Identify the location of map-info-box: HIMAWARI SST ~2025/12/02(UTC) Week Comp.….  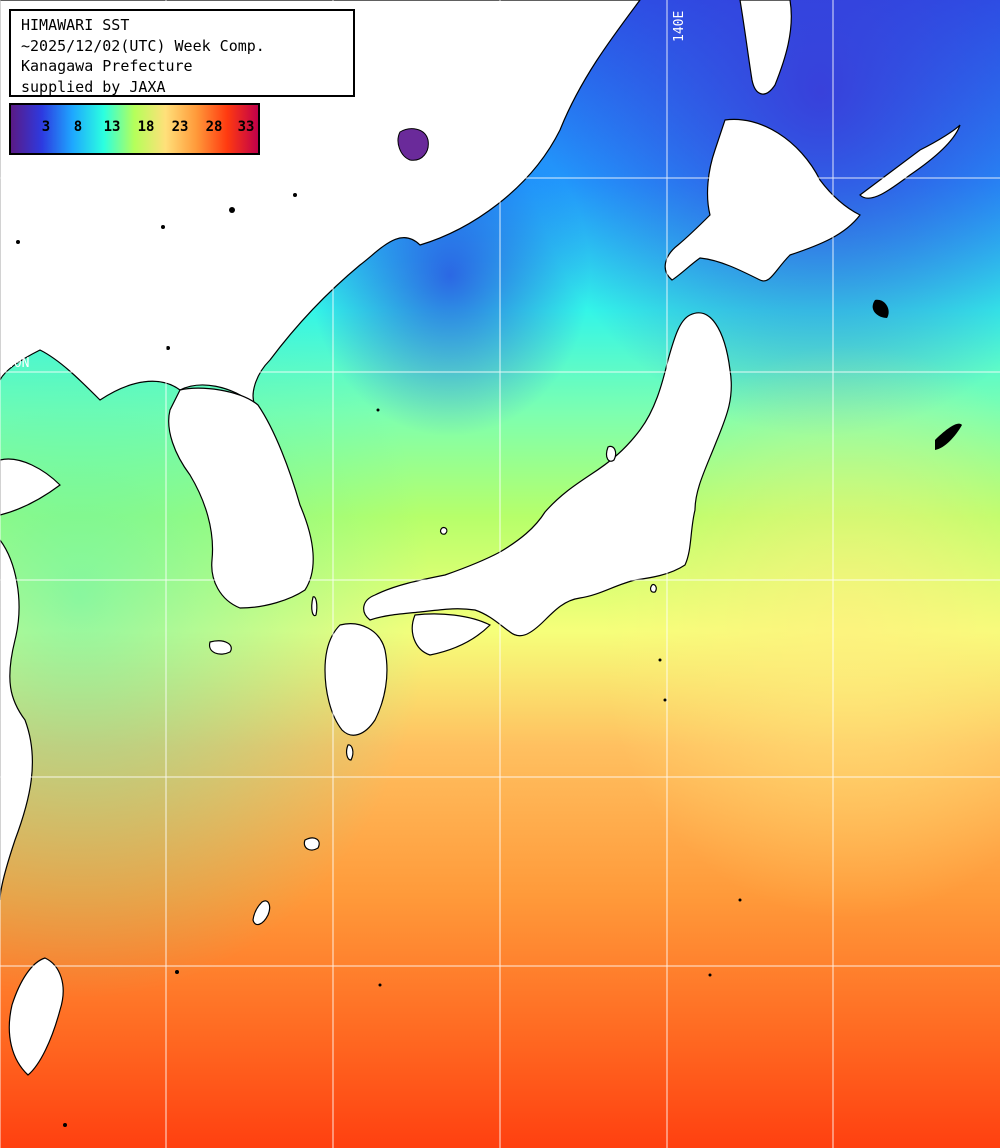
(182, 53).